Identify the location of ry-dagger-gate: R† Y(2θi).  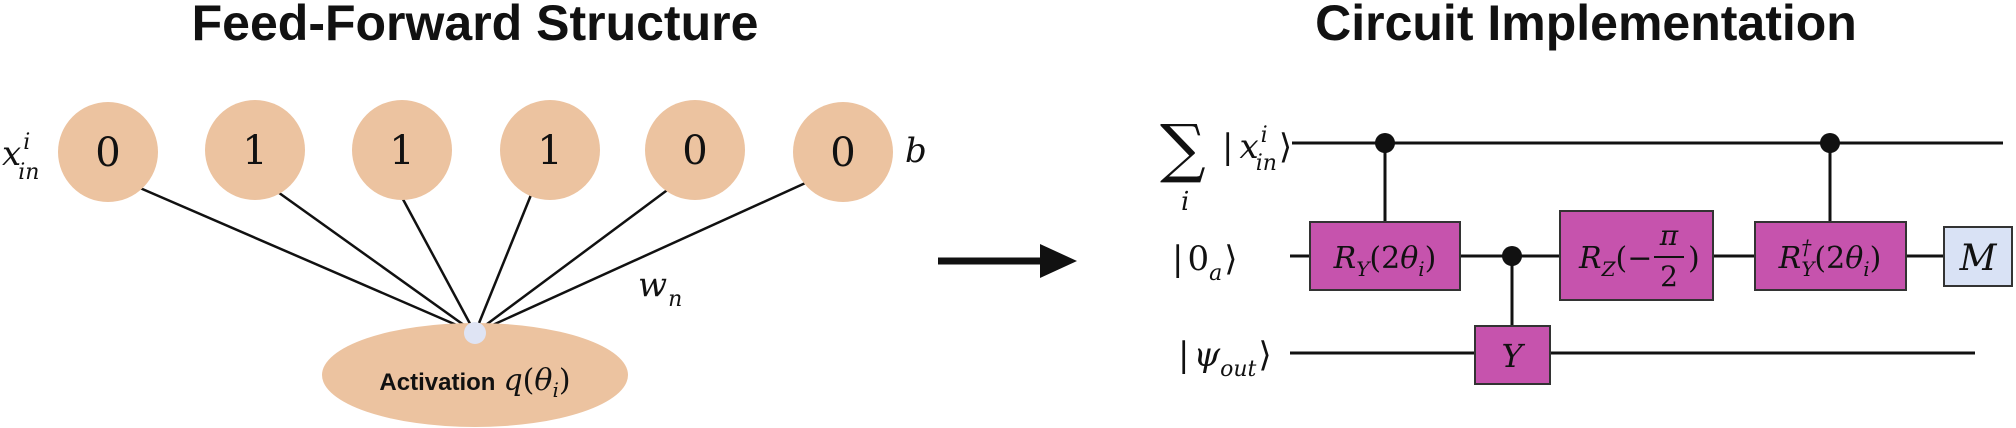
(1830, 256).